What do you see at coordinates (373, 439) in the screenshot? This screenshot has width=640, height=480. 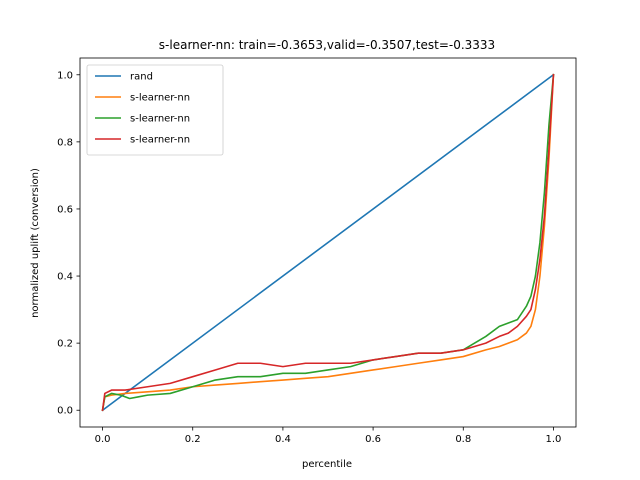 I see `x-tick-label: 0.6` at bounding box center [373, 439].